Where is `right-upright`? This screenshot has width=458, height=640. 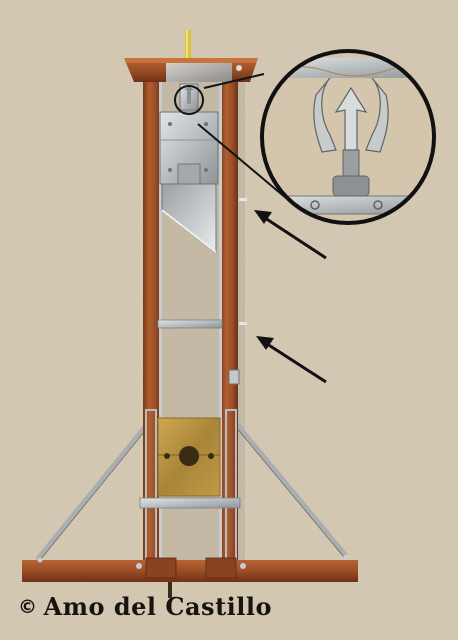 right-upright is located at coordinates (229, 321).